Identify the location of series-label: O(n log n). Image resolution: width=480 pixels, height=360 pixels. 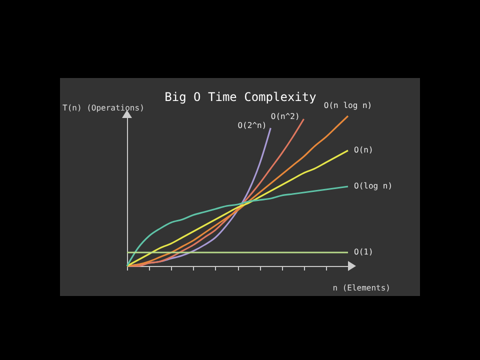
(348, 105).